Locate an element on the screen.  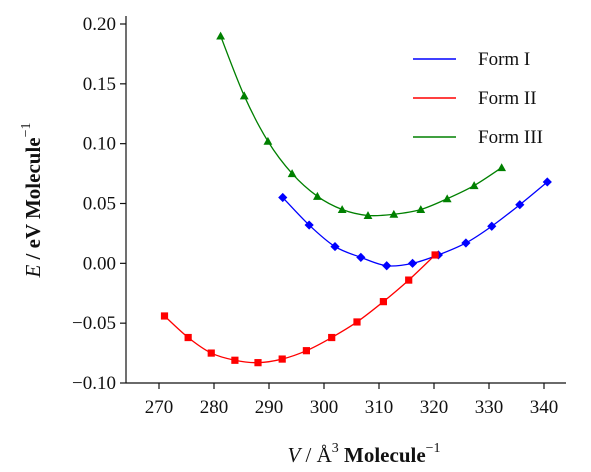
series-form-i is located at coordinates (415, 224).